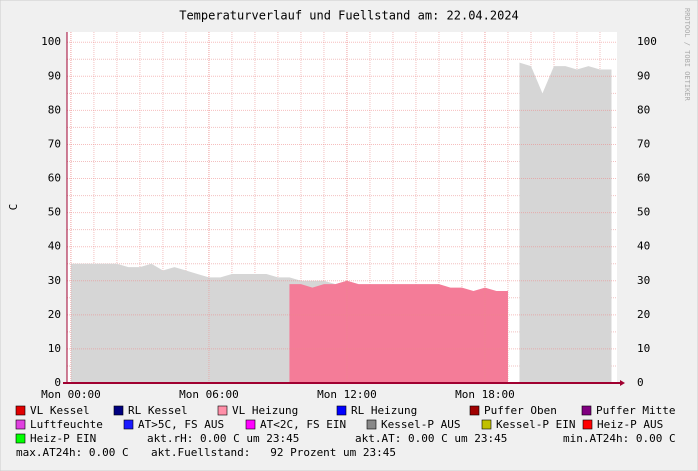  What do you see at coordinates (63, 438) in the screenshot?
I see `legend-label: Heiz-P EIN` at bounding box center [63, 438].